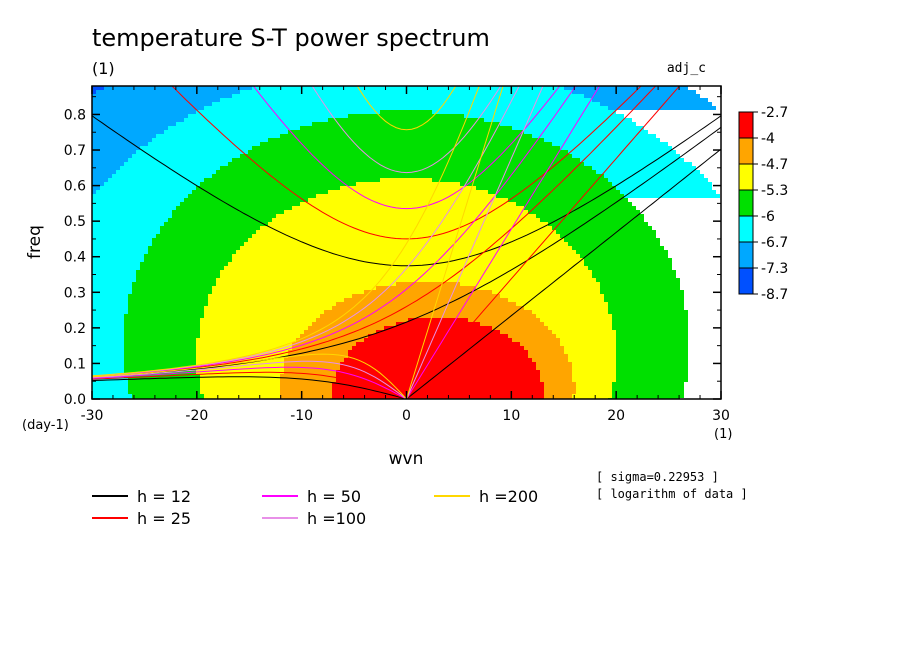  I want to click on kelvin-curve, so click(503, 242).